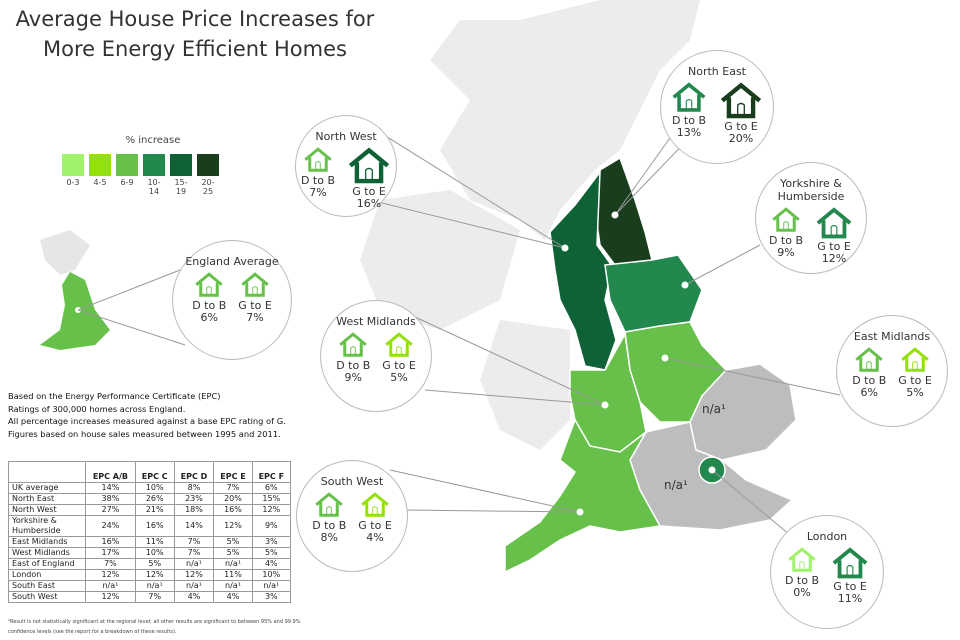  What do you see at coordinates (150, 553) in the screenshot?
I see `table-row: West Midlands 17% 10% 7% 5% 5%` at bounding box center [150, 553].